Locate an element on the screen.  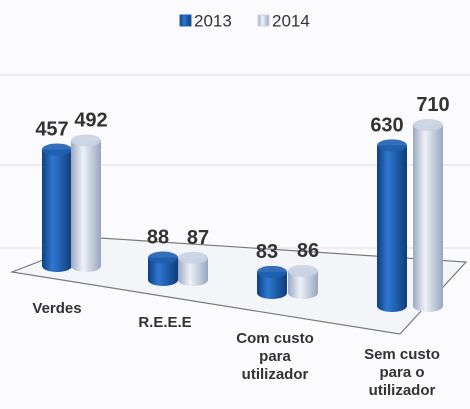
value-label: 492 is located at coordinates (90, 121).